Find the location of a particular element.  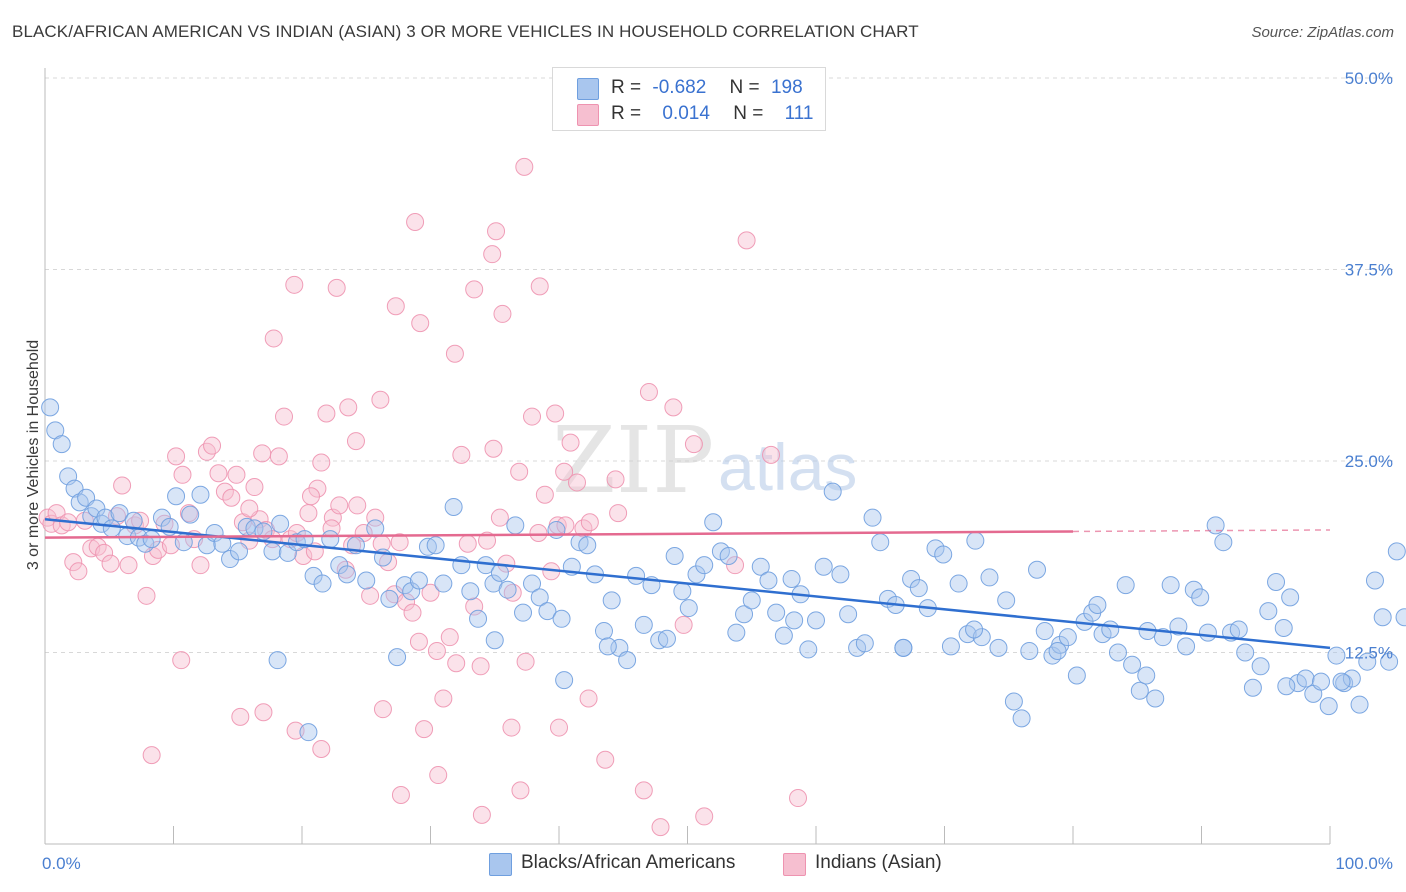

x-tick-label-max: 100.0% is located at coordinates (1364, 863).